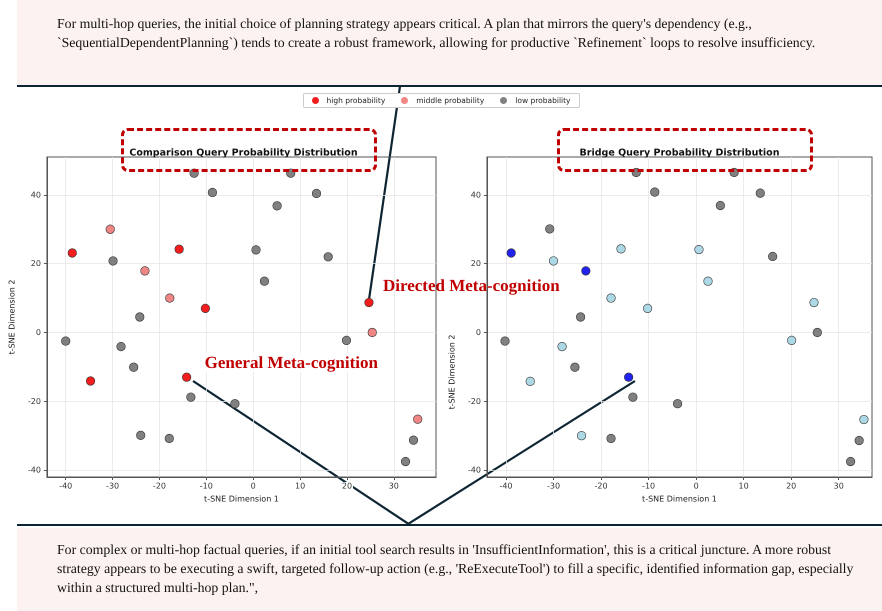 This screenshot has height=611, width=882. What do you see at coordinates (291, 362) in the screenshot?
I see `annotation: General Meta-cognition` at bounding box center [291, 362].